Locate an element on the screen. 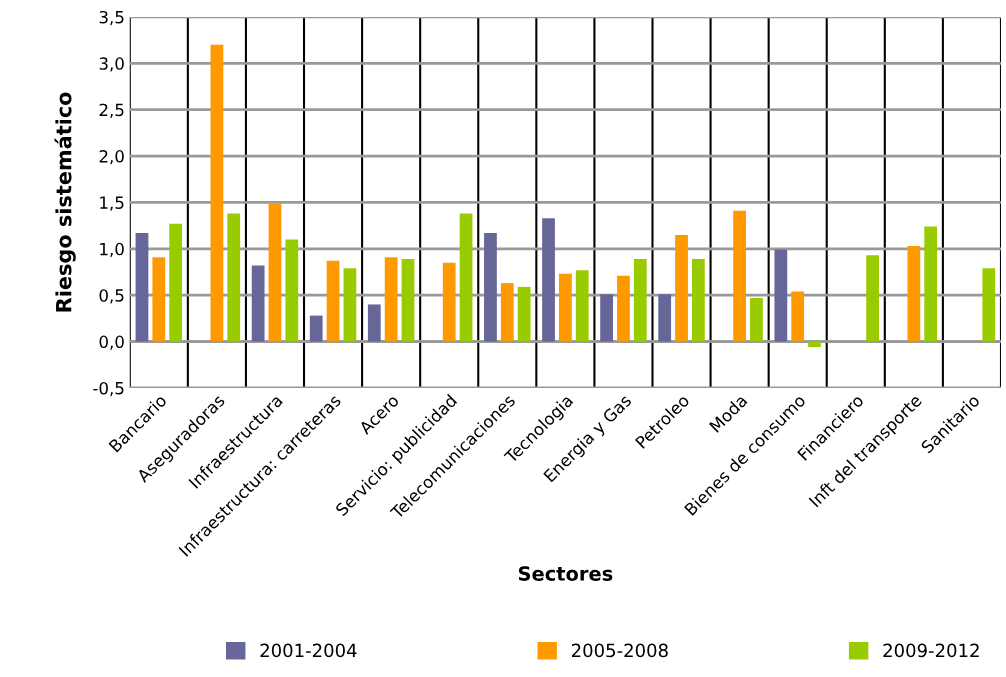 This screenshot has width=1006, height=677. x-axis-title: Sectores is located at coordinates (565, 573).